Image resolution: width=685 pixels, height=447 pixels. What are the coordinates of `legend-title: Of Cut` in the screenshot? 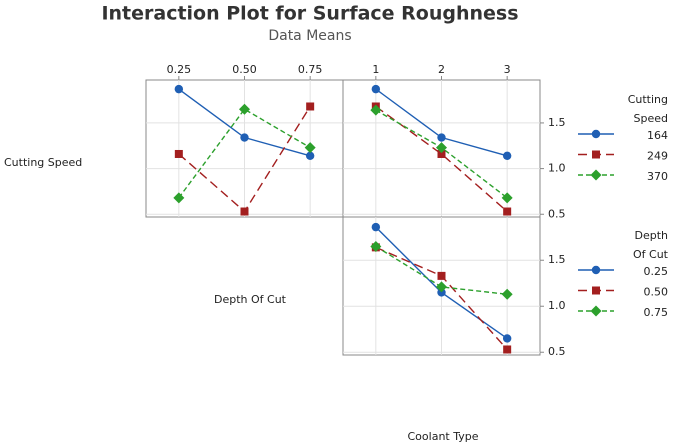 It's located at (651, 254).